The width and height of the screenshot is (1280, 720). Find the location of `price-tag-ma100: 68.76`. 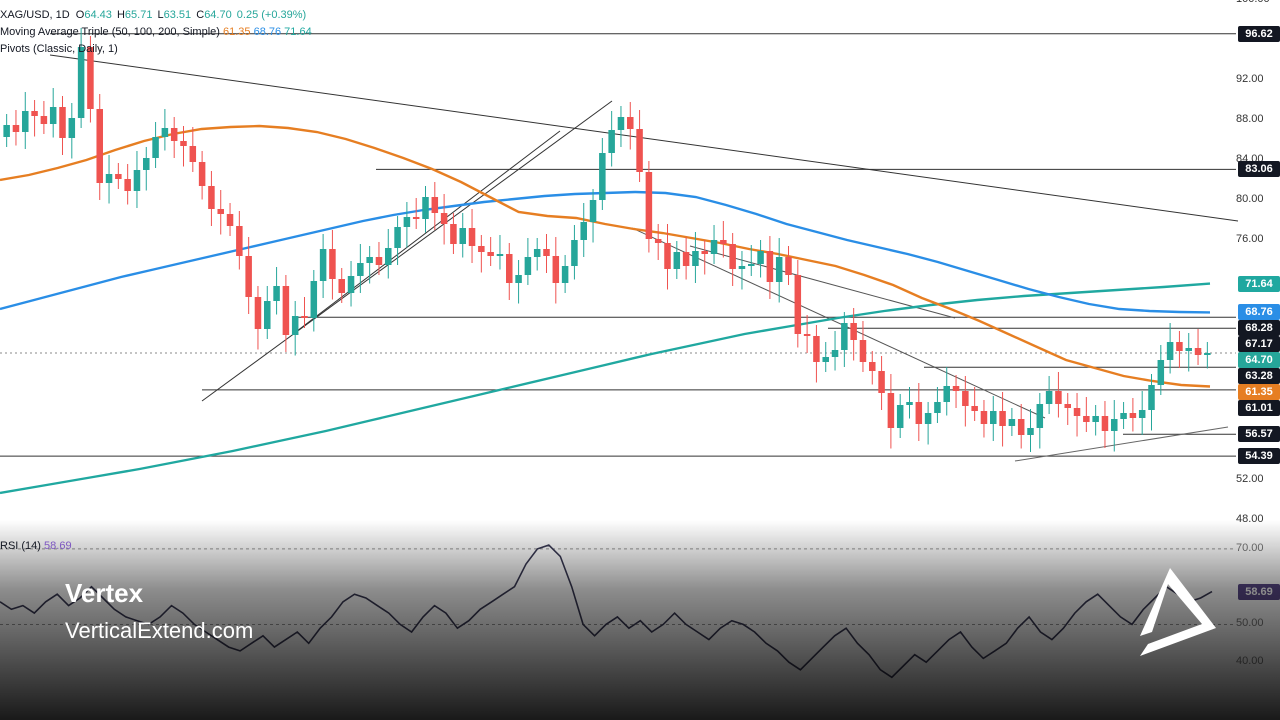

price-tag-ma100: 68.76 is located at coordinates (1259, 312).